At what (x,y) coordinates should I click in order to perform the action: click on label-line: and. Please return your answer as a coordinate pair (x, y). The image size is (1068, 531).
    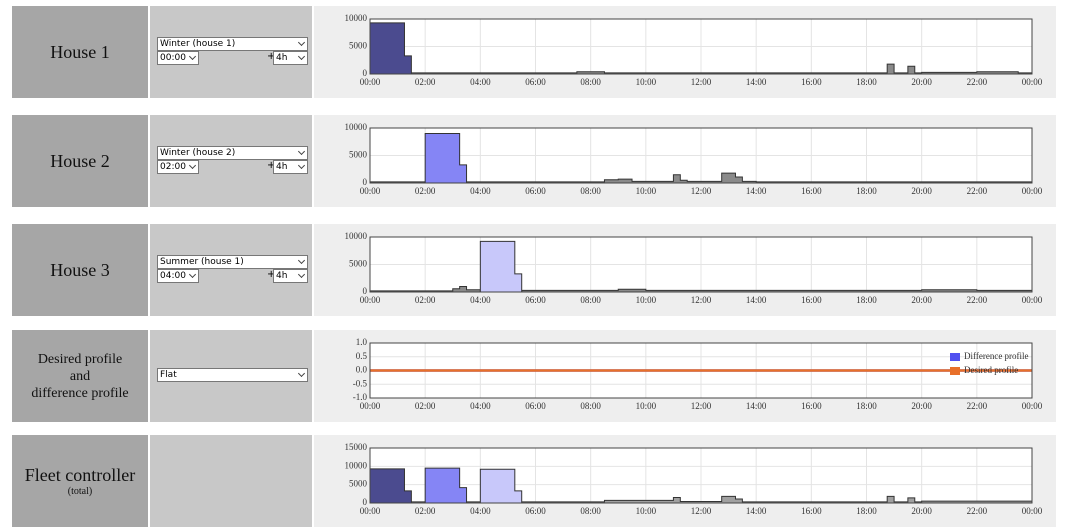
    Looking at the image, I should click on (80, 376).